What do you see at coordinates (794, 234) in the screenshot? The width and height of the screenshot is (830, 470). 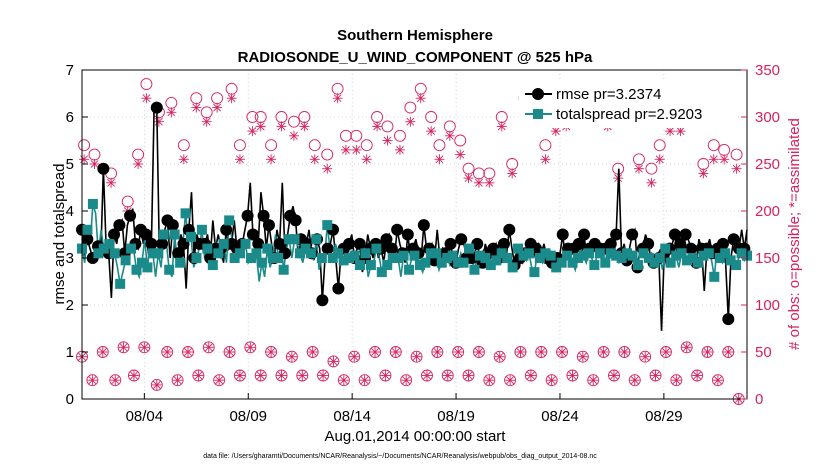 I see `y-axis-label-right: # of obs: o=possible; *=assimilated` at bounding box center [794, 234].